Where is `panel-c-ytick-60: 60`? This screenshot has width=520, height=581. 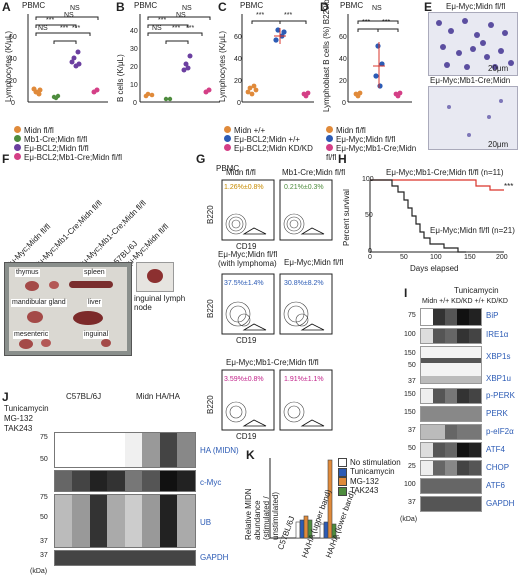
panel-c-ytick-60: 60 is located at coordinates (238, 37).